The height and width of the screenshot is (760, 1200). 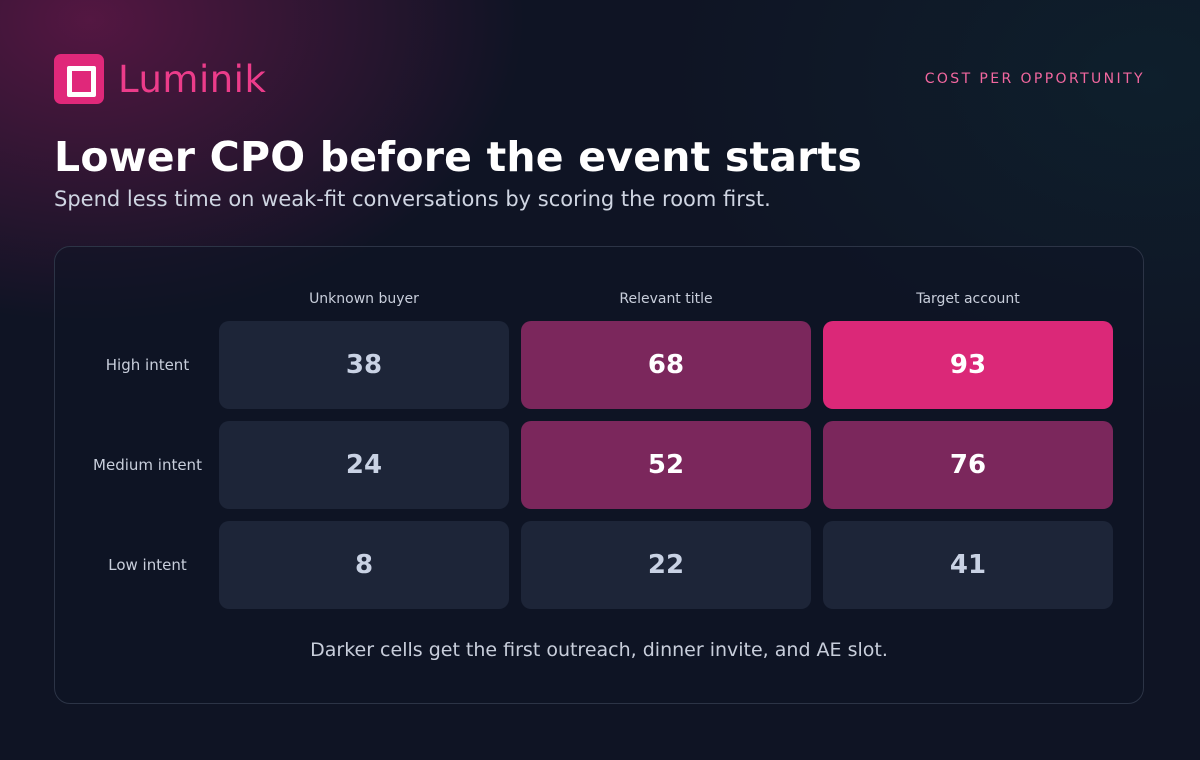 What do you see at coordinates (364, 365) in the screenshot?
I see `heatmap-cell-high-intent-unknown-buyer: 38` at bounding box center [364, 365].